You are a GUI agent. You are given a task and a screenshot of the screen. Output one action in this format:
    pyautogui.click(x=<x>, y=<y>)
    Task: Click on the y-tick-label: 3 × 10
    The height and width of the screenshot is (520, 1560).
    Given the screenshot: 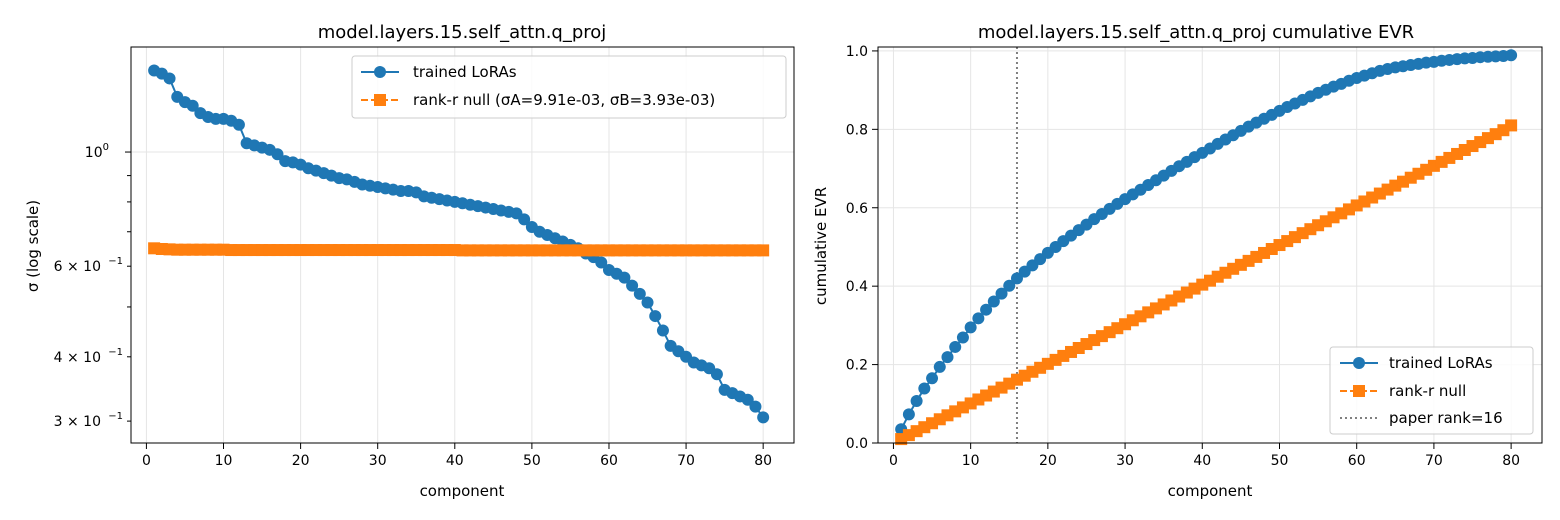 What is the action you would take?
    pyautogui.click(x=77, y=422)
    